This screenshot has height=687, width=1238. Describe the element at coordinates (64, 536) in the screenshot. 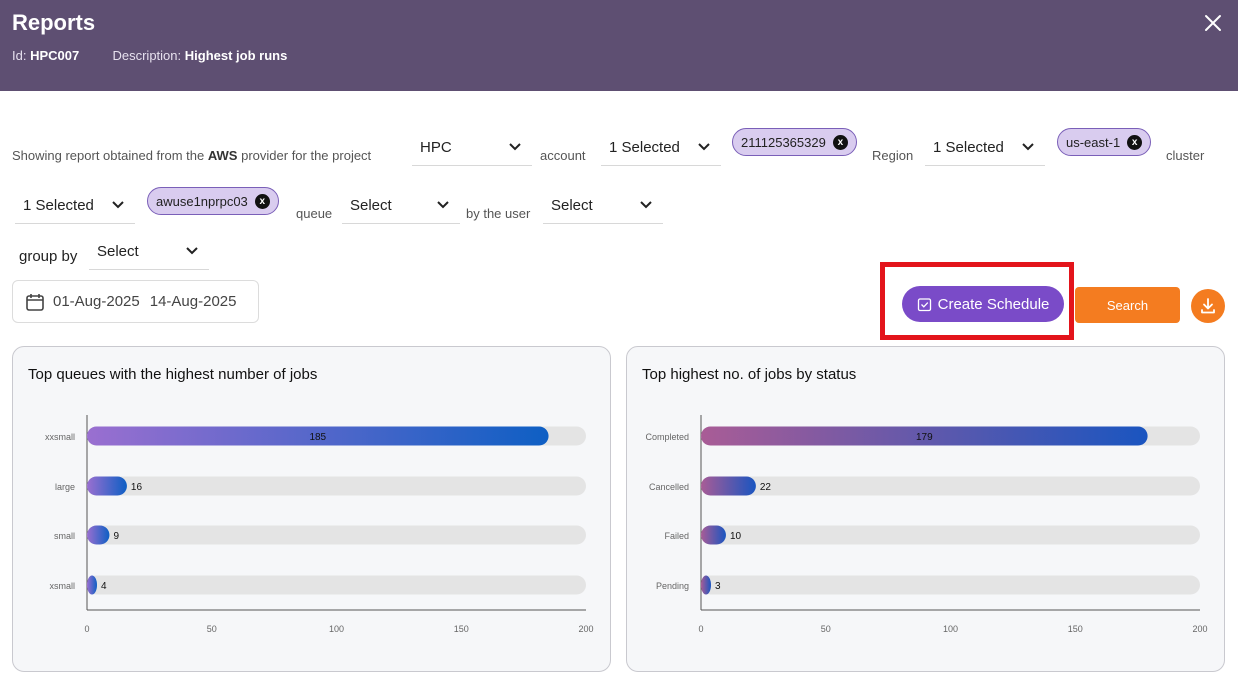

I see `category-label: small` at that location.